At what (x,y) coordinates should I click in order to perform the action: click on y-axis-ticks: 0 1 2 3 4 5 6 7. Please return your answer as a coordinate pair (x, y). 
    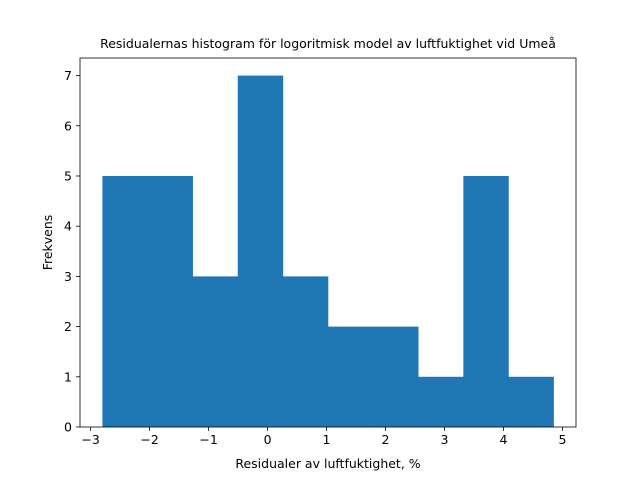
    Looking at the image, I should click on (72, 251).